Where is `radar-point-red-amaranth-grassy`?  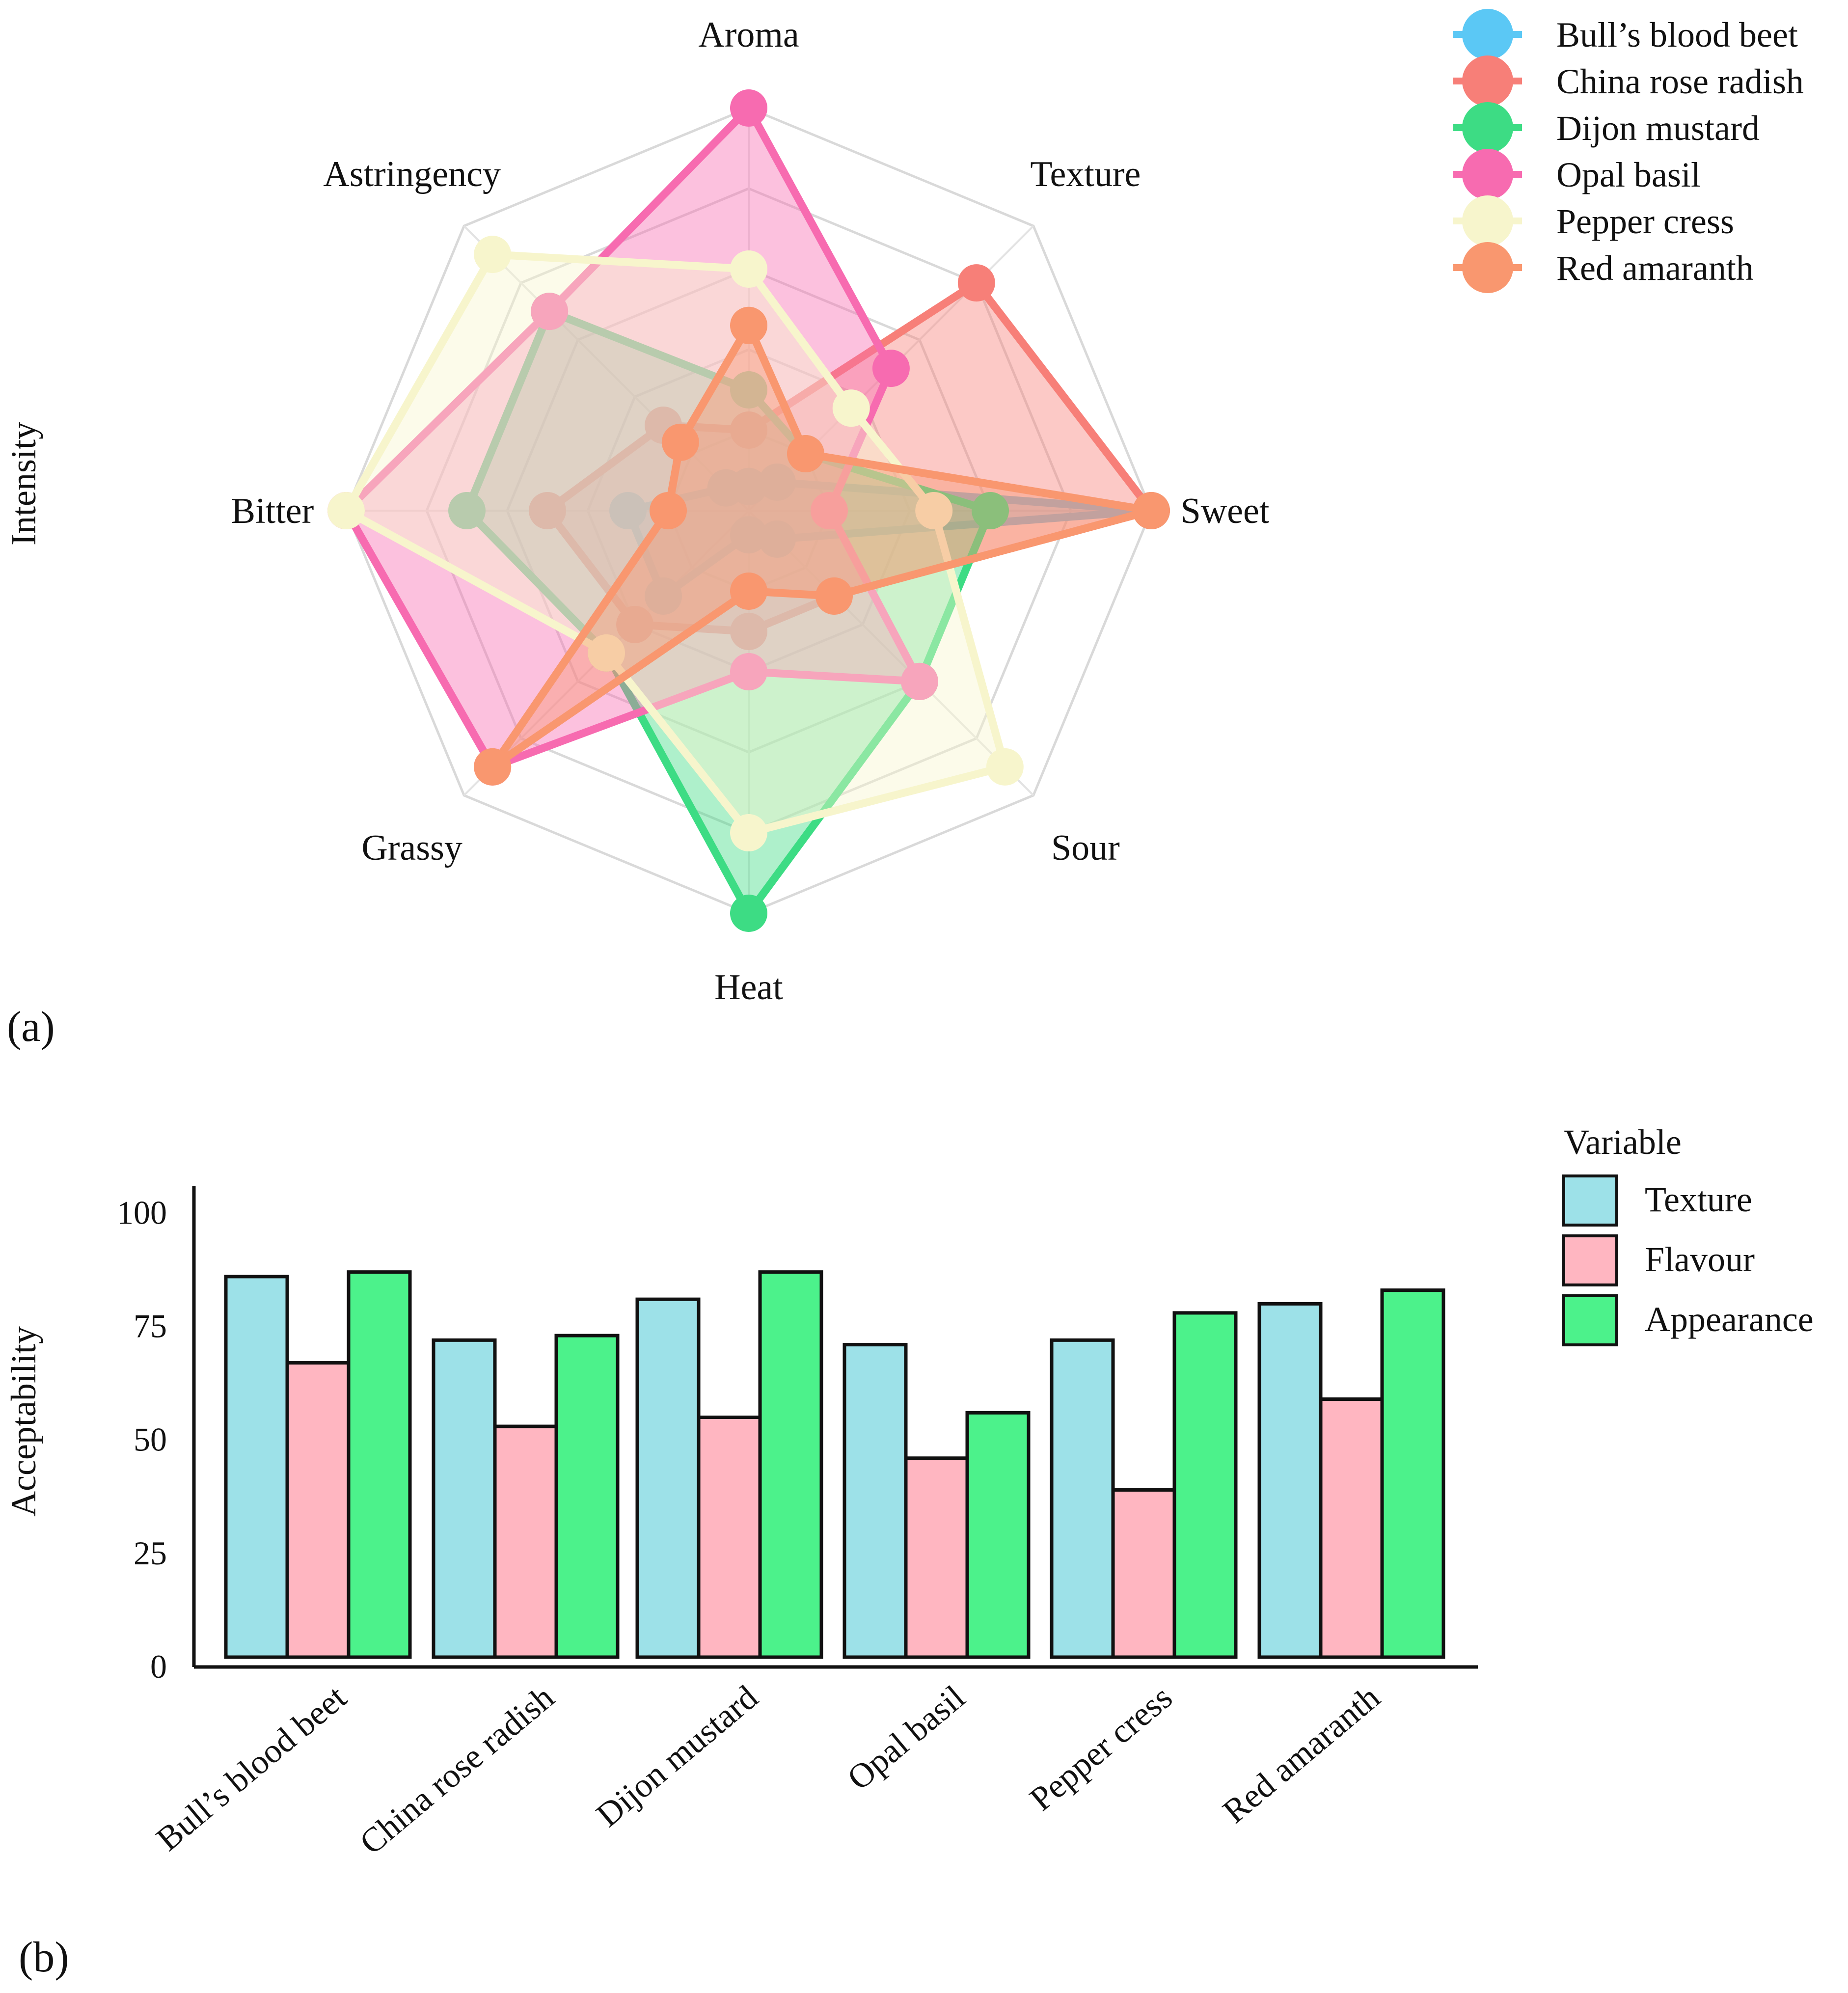 radar-point-red-amaranth-grassy is located at coordinates (493, 767).